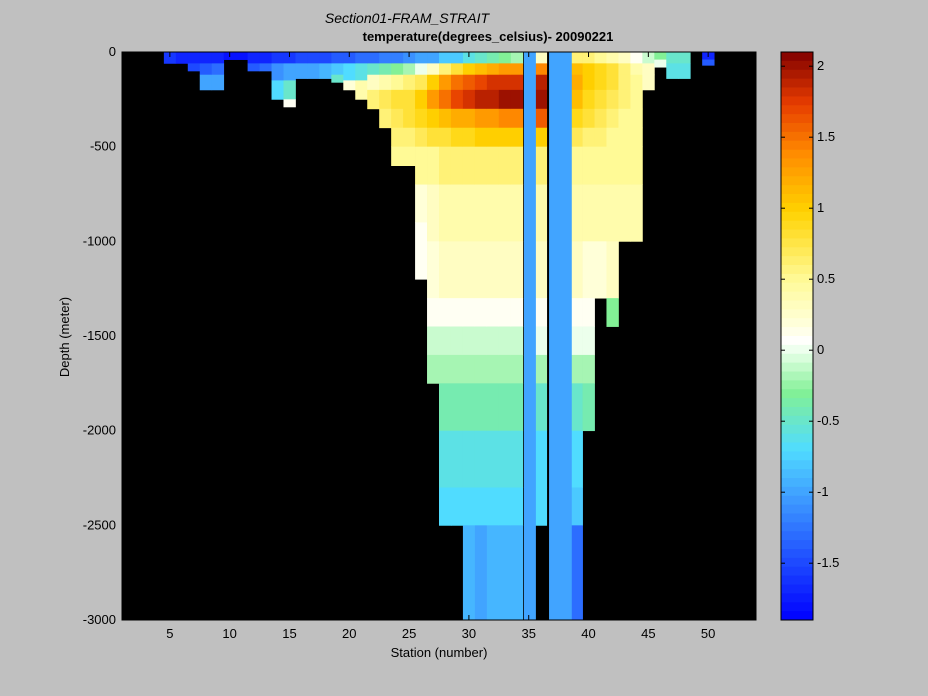  What do you see at coordinates (112, 51) in the screenshot?
I see `y-tick-label: 0` at bounding box center [112, 51].